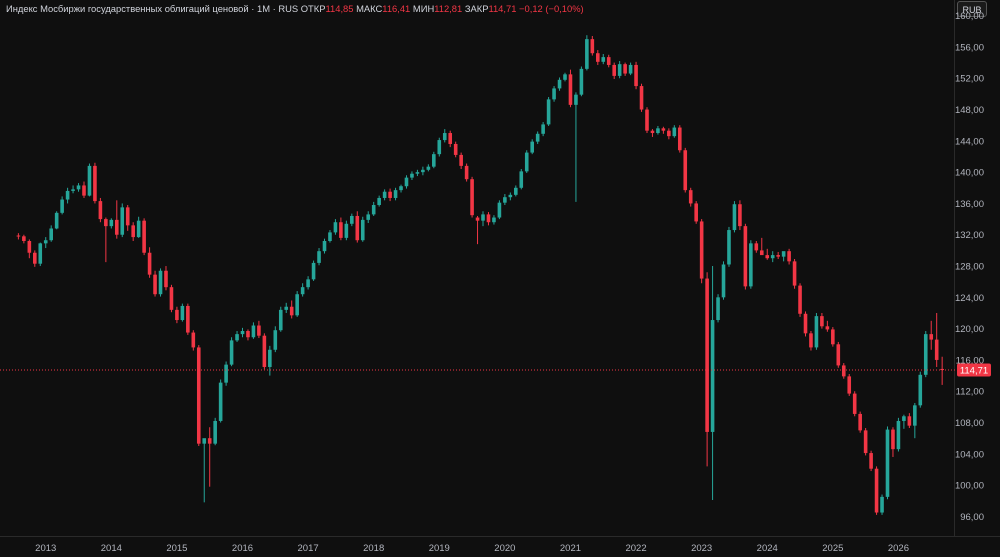 The width and height of the screenshot is (1000, 557). Describe the element at coordinates (308, 548) in the screenshot. I see `time-tick-label: 2017` at that location.